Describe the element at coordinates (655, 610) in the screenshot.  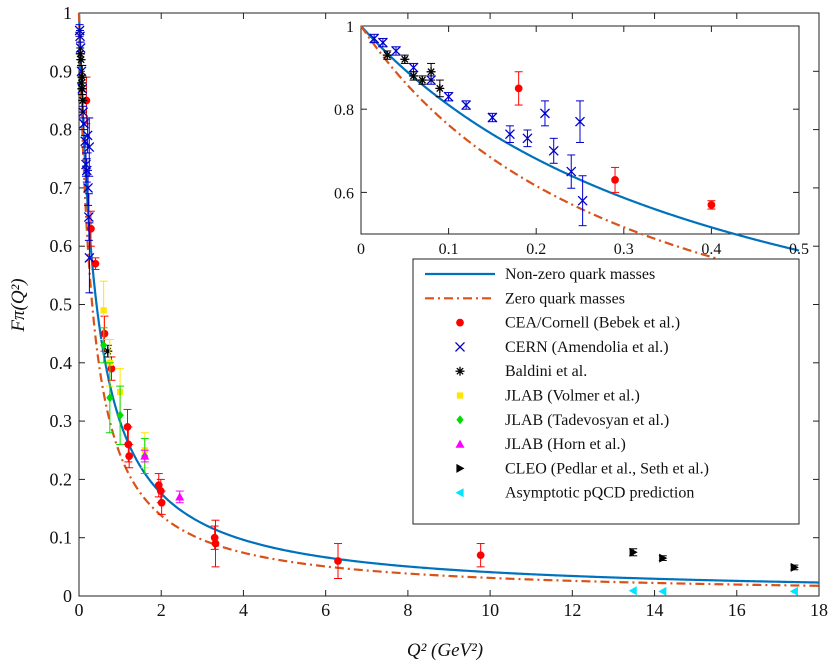
I see `main-xtick-label: 14` at that location.